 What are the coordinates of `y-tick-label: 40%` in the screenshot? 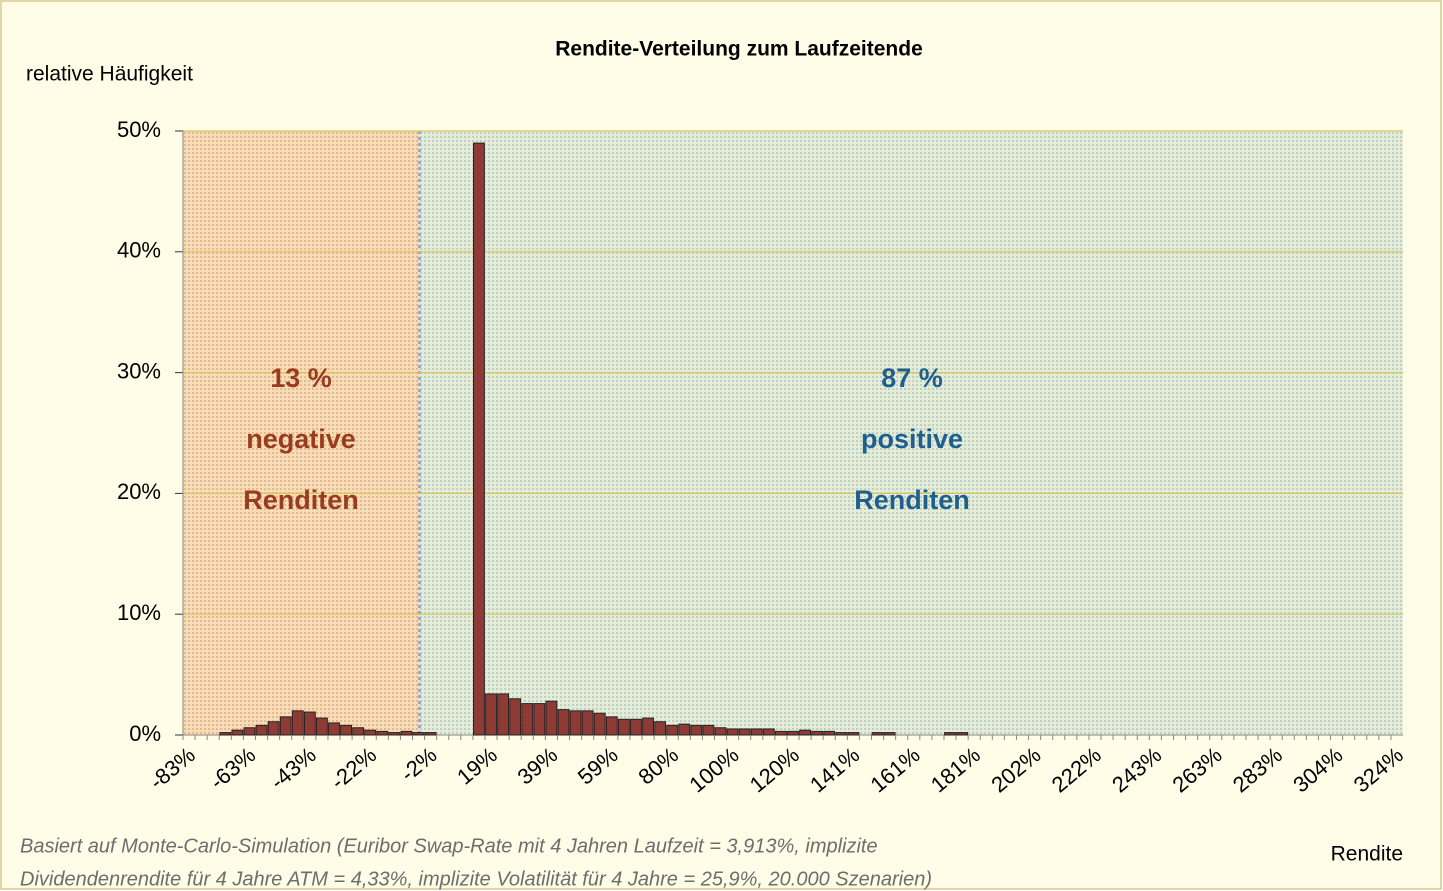 It's located at (139, 250).